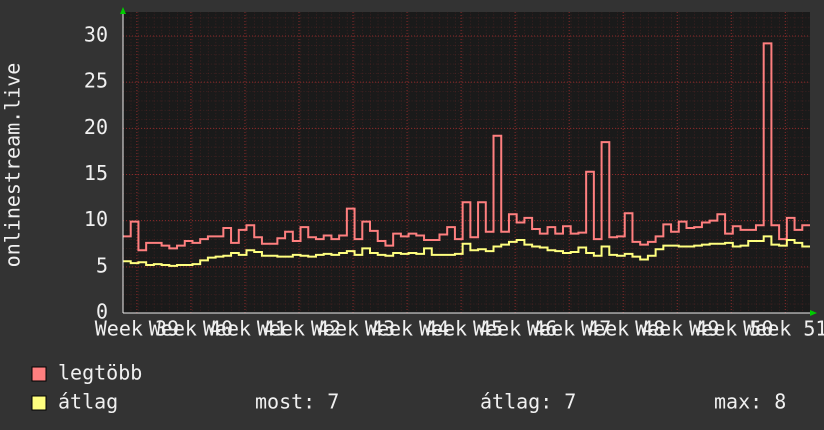 Image resolution: width=824 pixels, height=430 pixels. What do you see at coordinates (515, 329) in the screenshot?
I see `x-tick-label: Week 46` at bounding box center [515, 329].